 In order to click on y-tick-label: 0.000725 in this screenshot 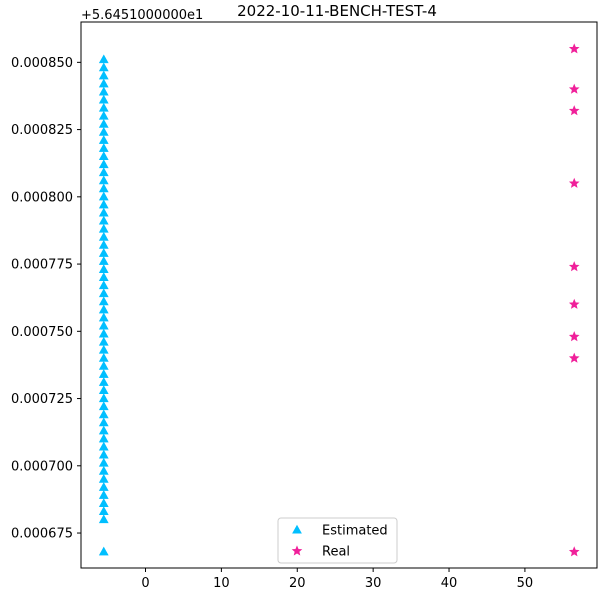, I will do `click(42, 399)`.